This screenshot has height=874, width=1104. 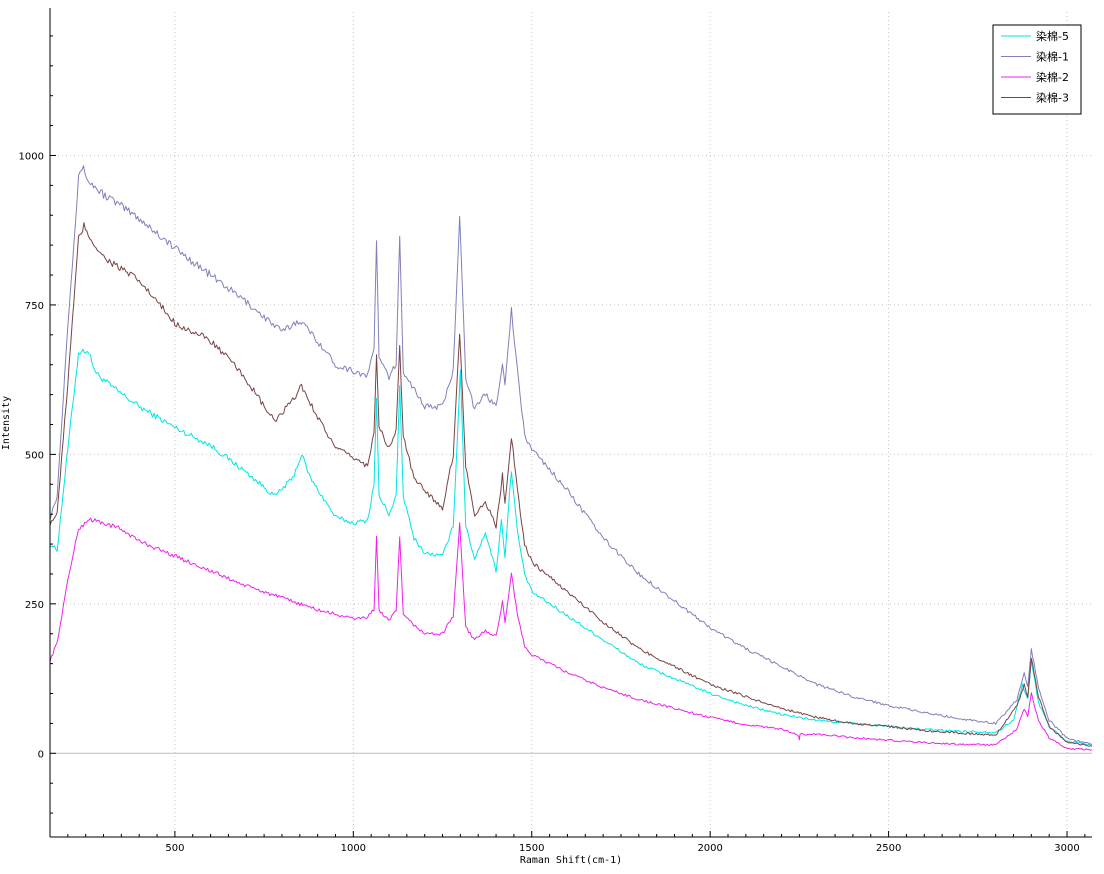 What do you see at coordinates (353, 848) in the screenshot?
I see `x-tick-label-1: 1000` at bounding box center [353, 848].